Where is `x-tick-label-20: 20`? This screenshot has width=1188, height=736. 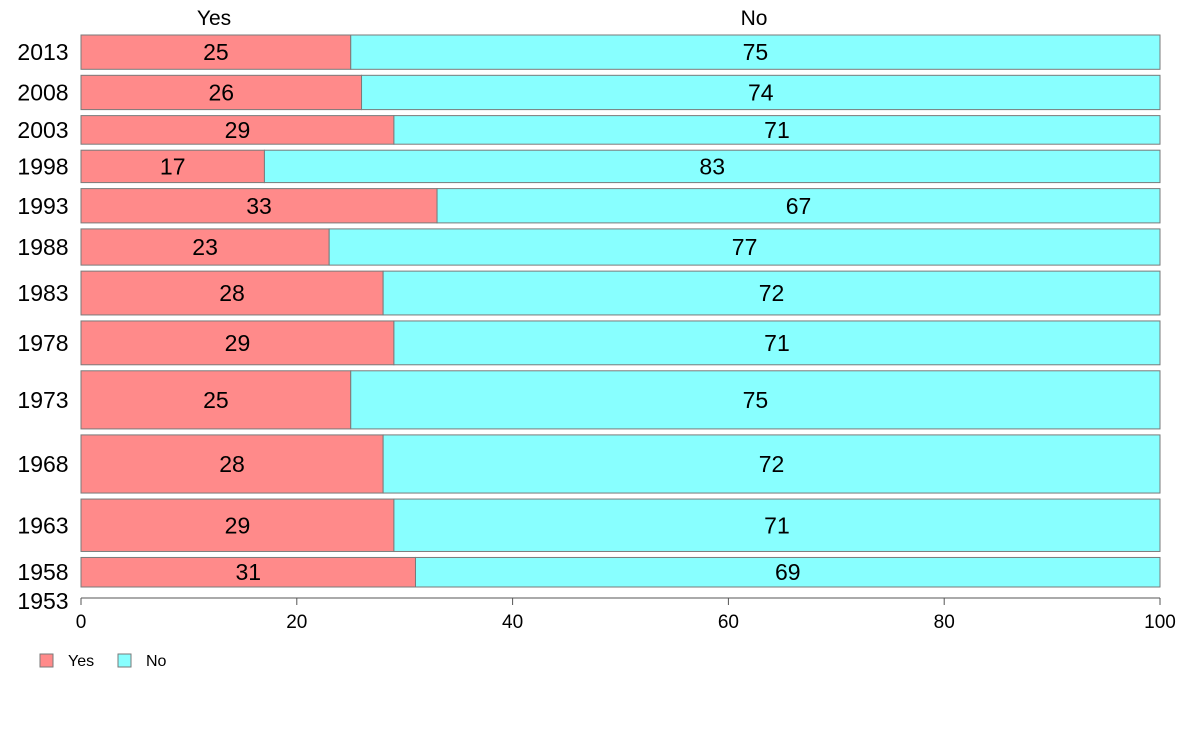 x-tick-label-20: 20 is located at coordinates (296, 622).